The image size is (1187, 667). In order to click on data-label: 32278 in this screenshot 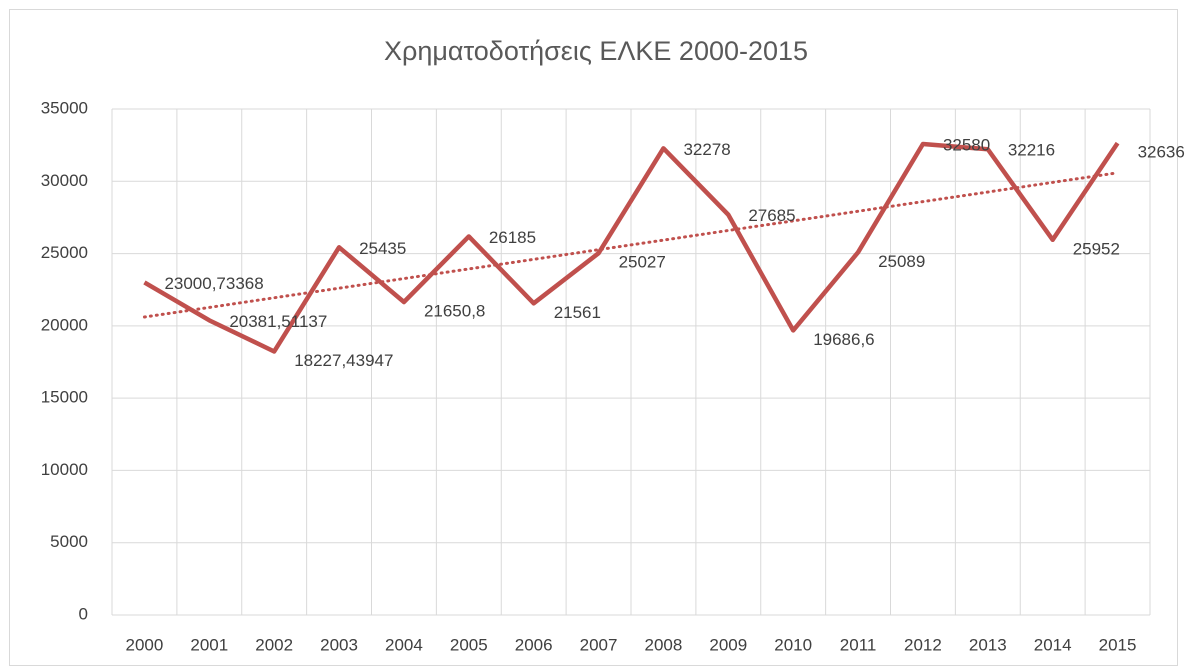, I will do `click(706, 149)`.